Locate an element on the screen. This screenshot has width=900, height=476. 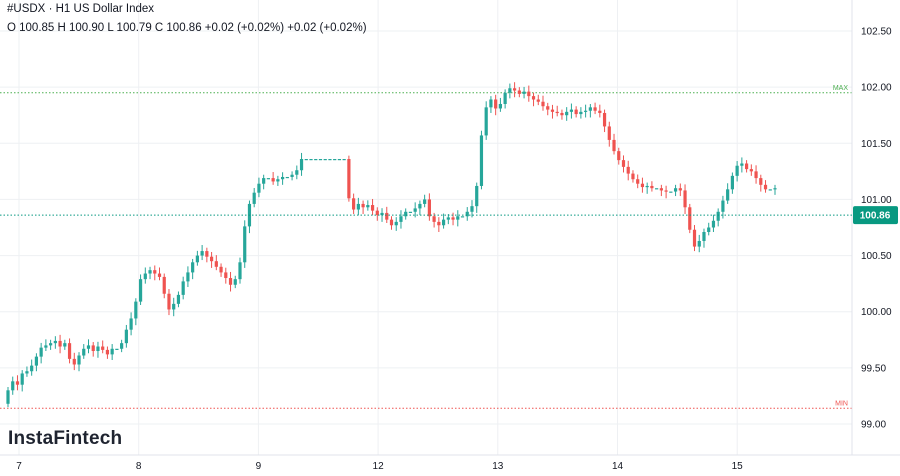
y-tick-label: 102.50 is located at coordinates (876, 32).